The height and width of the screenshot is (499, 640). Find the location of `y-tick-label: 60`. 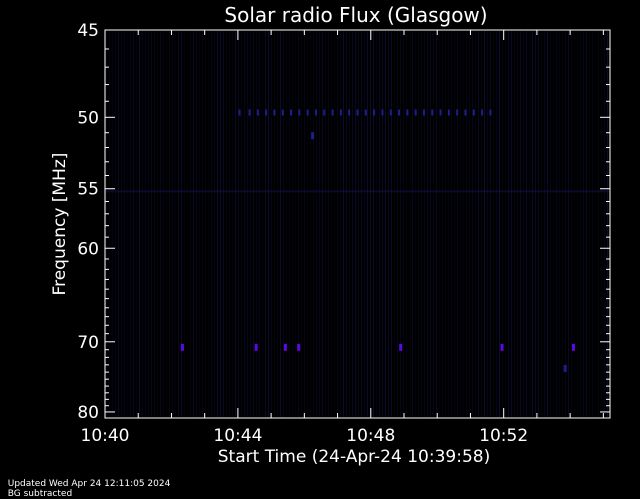

y-tick-label: 60 is located at coordinates (88, 249).